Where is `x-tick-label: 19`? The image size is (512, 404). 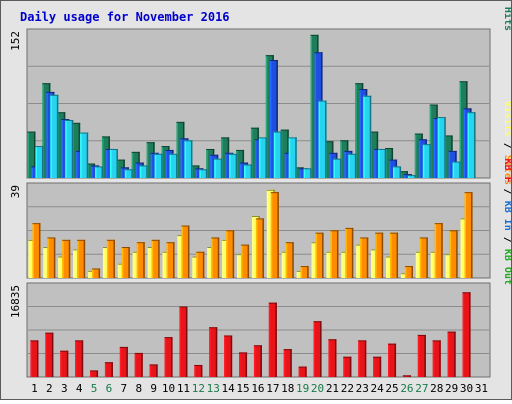
x-tick-label: 19 is located at coordinates (302, 388).